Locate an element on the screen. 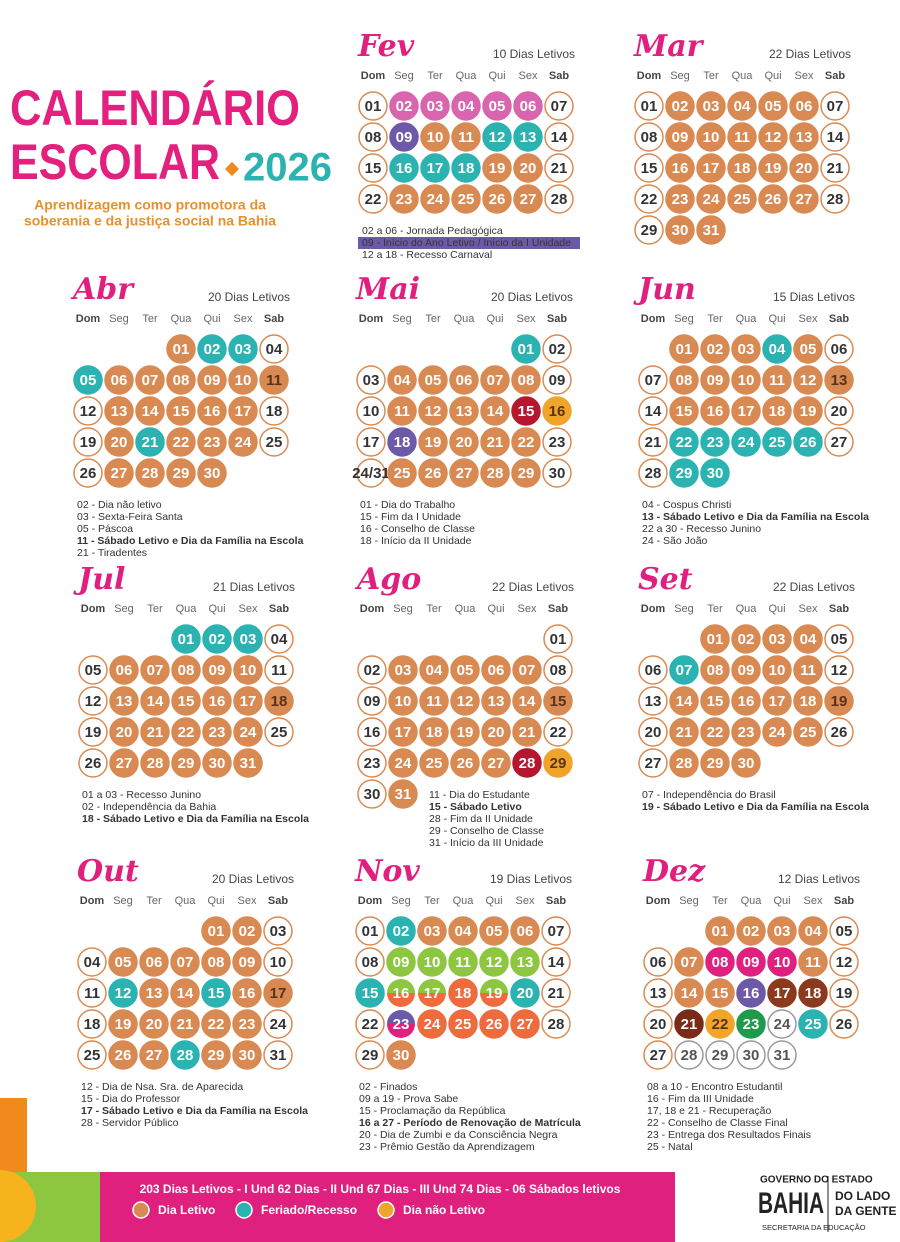 The width and height of the screenshot is (900, 1242). note: 12 - Dia de Nsa. Sra. de Aparecida is located at coordinates (162, 1087).